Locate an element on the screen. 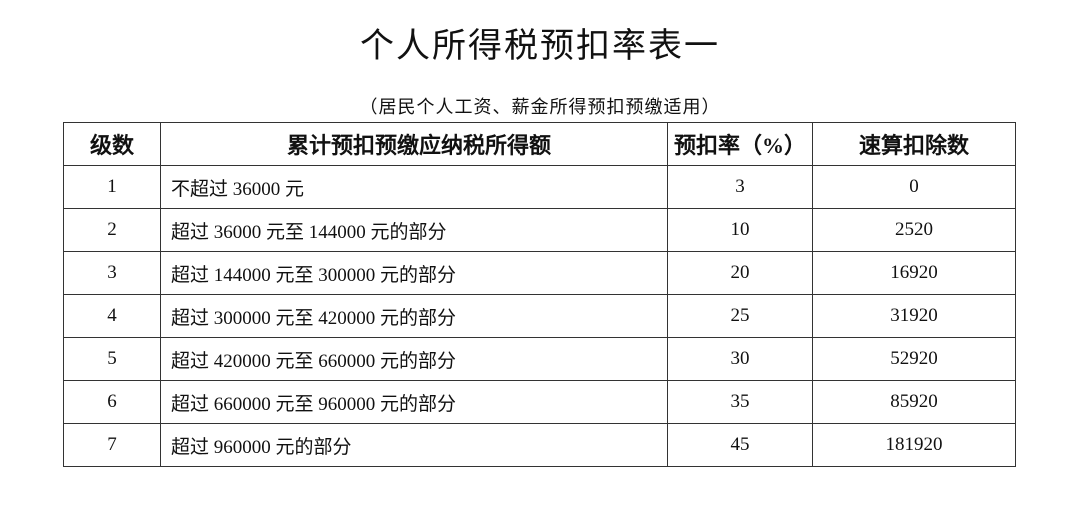  cell-income-range: 超过 660000 元至 960000 元的部分 is located at coordinates (414, 402).